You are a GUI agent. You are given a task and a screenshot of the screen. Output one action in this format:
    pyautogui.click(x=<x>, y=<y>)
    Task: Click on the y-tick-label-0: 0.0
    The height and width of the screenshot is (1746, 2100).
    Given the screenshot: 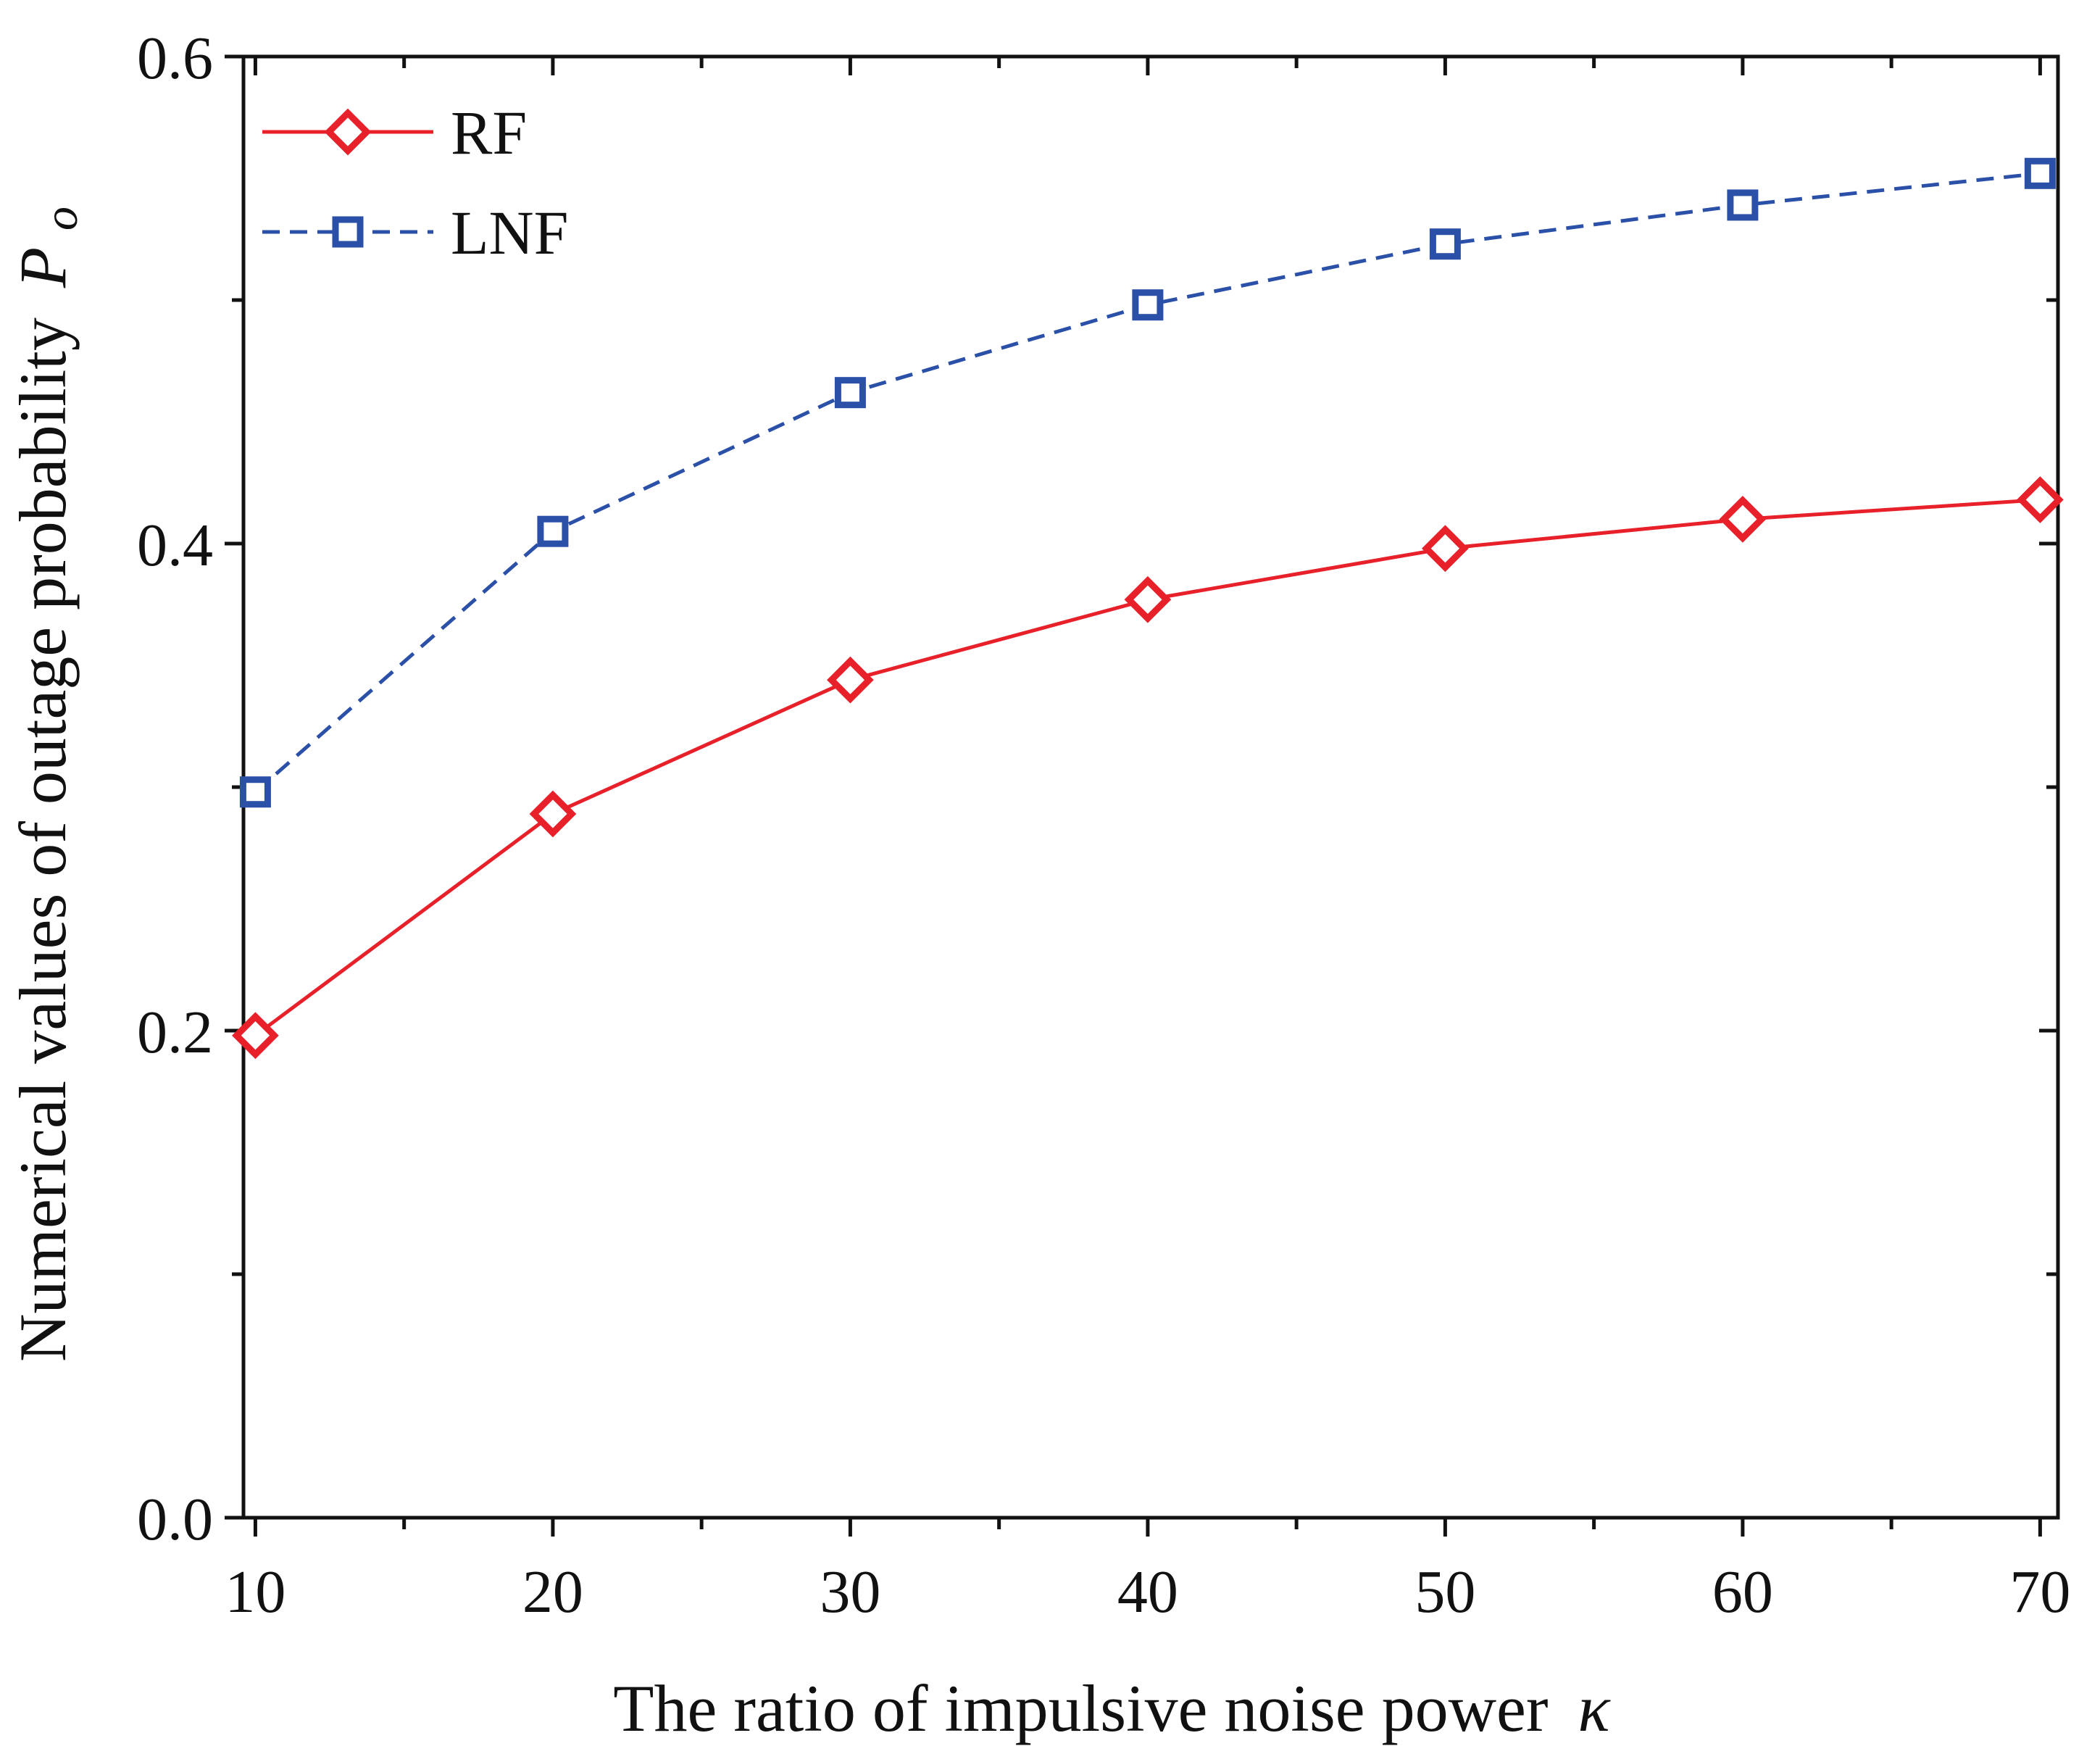 What is the action you would take?
    pyautogui.click(x=175, y=1519)
    